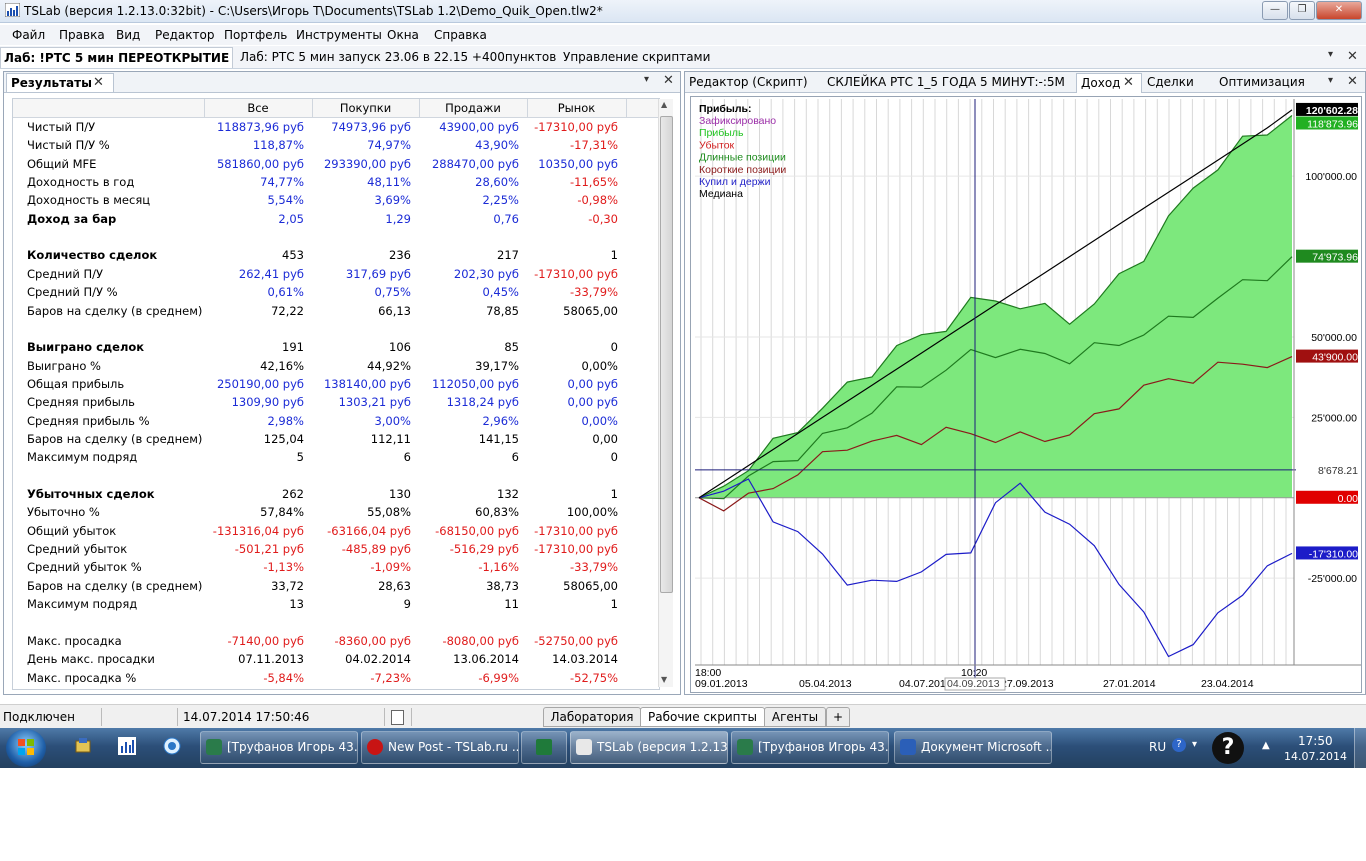  What do you see at coordinates (668, 80) in the screenshot?
I see `close-panel-icon: ✕` at bounding box center [668, 80].